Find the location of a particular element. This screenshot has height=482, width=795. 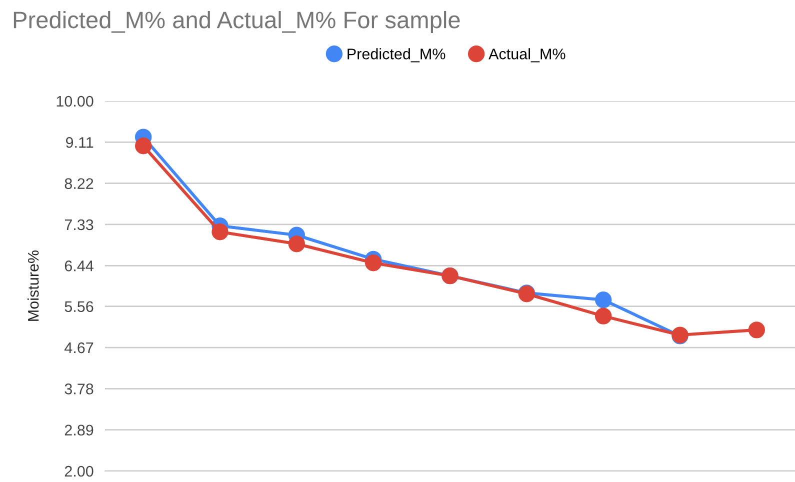

legend-label: Actual_M% is located at coordinates (527, 55).